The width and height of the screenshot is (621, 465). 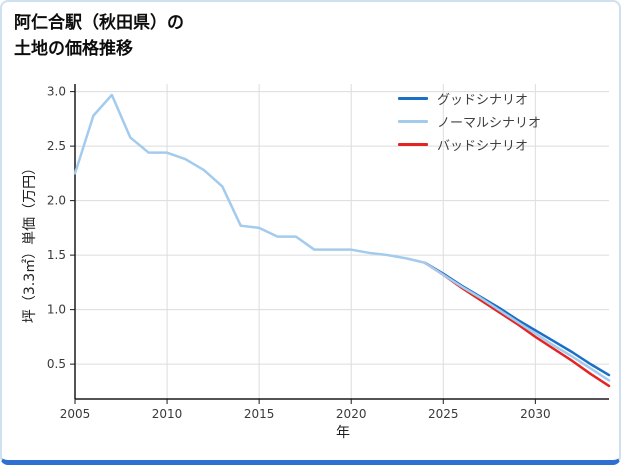 What do you see at coordinates (259, 414) in the screenshot?
I see `svg-text: 2015` at bounding box center [259, 414].